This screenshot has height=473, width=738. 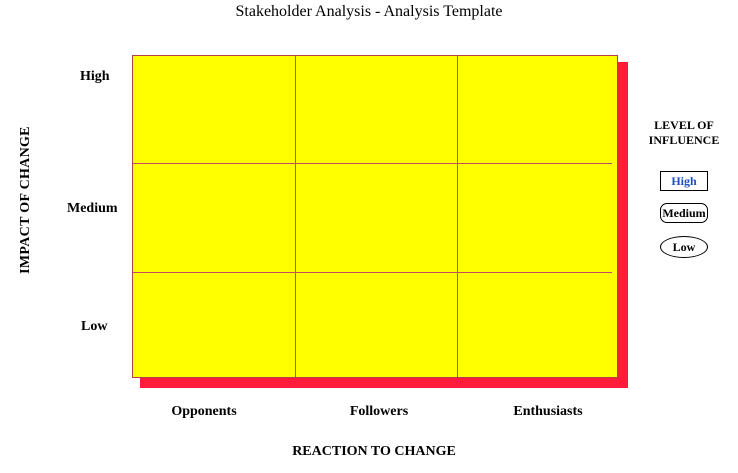 What do you see at coordinates (684, 213) in the screenshot?
I see `legend-item-medium: Medium` at bounding box center [684, 213].